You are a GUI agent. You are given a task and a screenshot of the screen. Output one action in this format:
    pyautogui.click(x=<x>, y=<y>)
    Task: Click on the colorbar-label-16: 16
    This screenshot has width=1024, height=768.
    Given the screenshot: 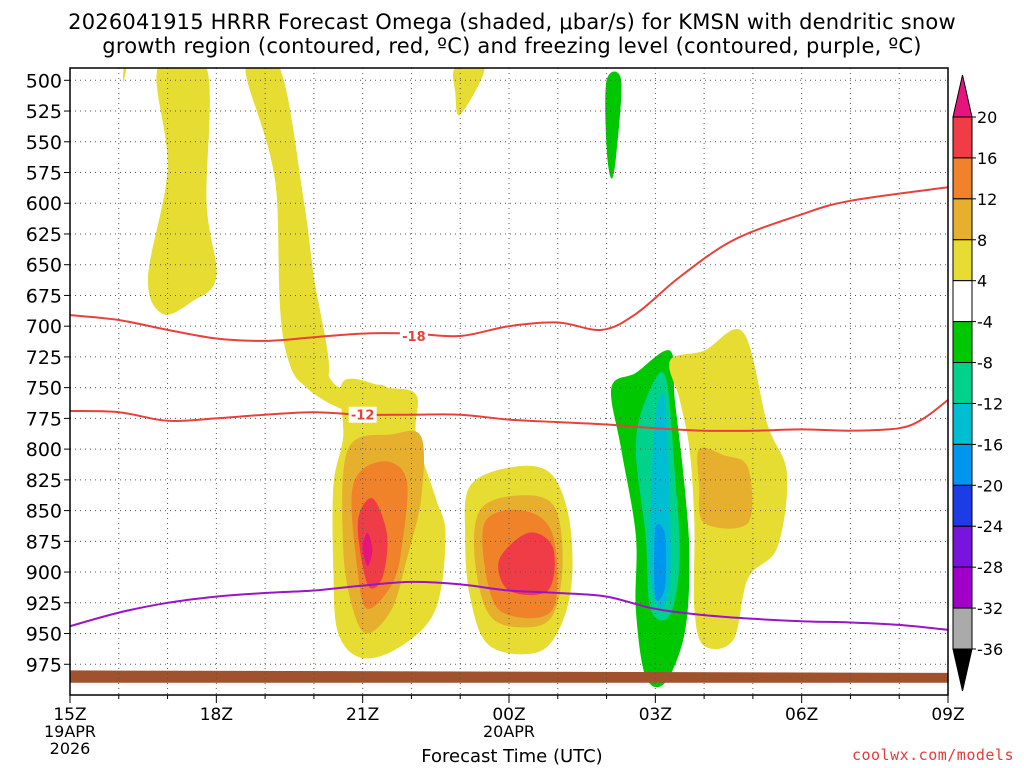 What is the action you would take?
    pyautogui.click(x=987, y=158)
    